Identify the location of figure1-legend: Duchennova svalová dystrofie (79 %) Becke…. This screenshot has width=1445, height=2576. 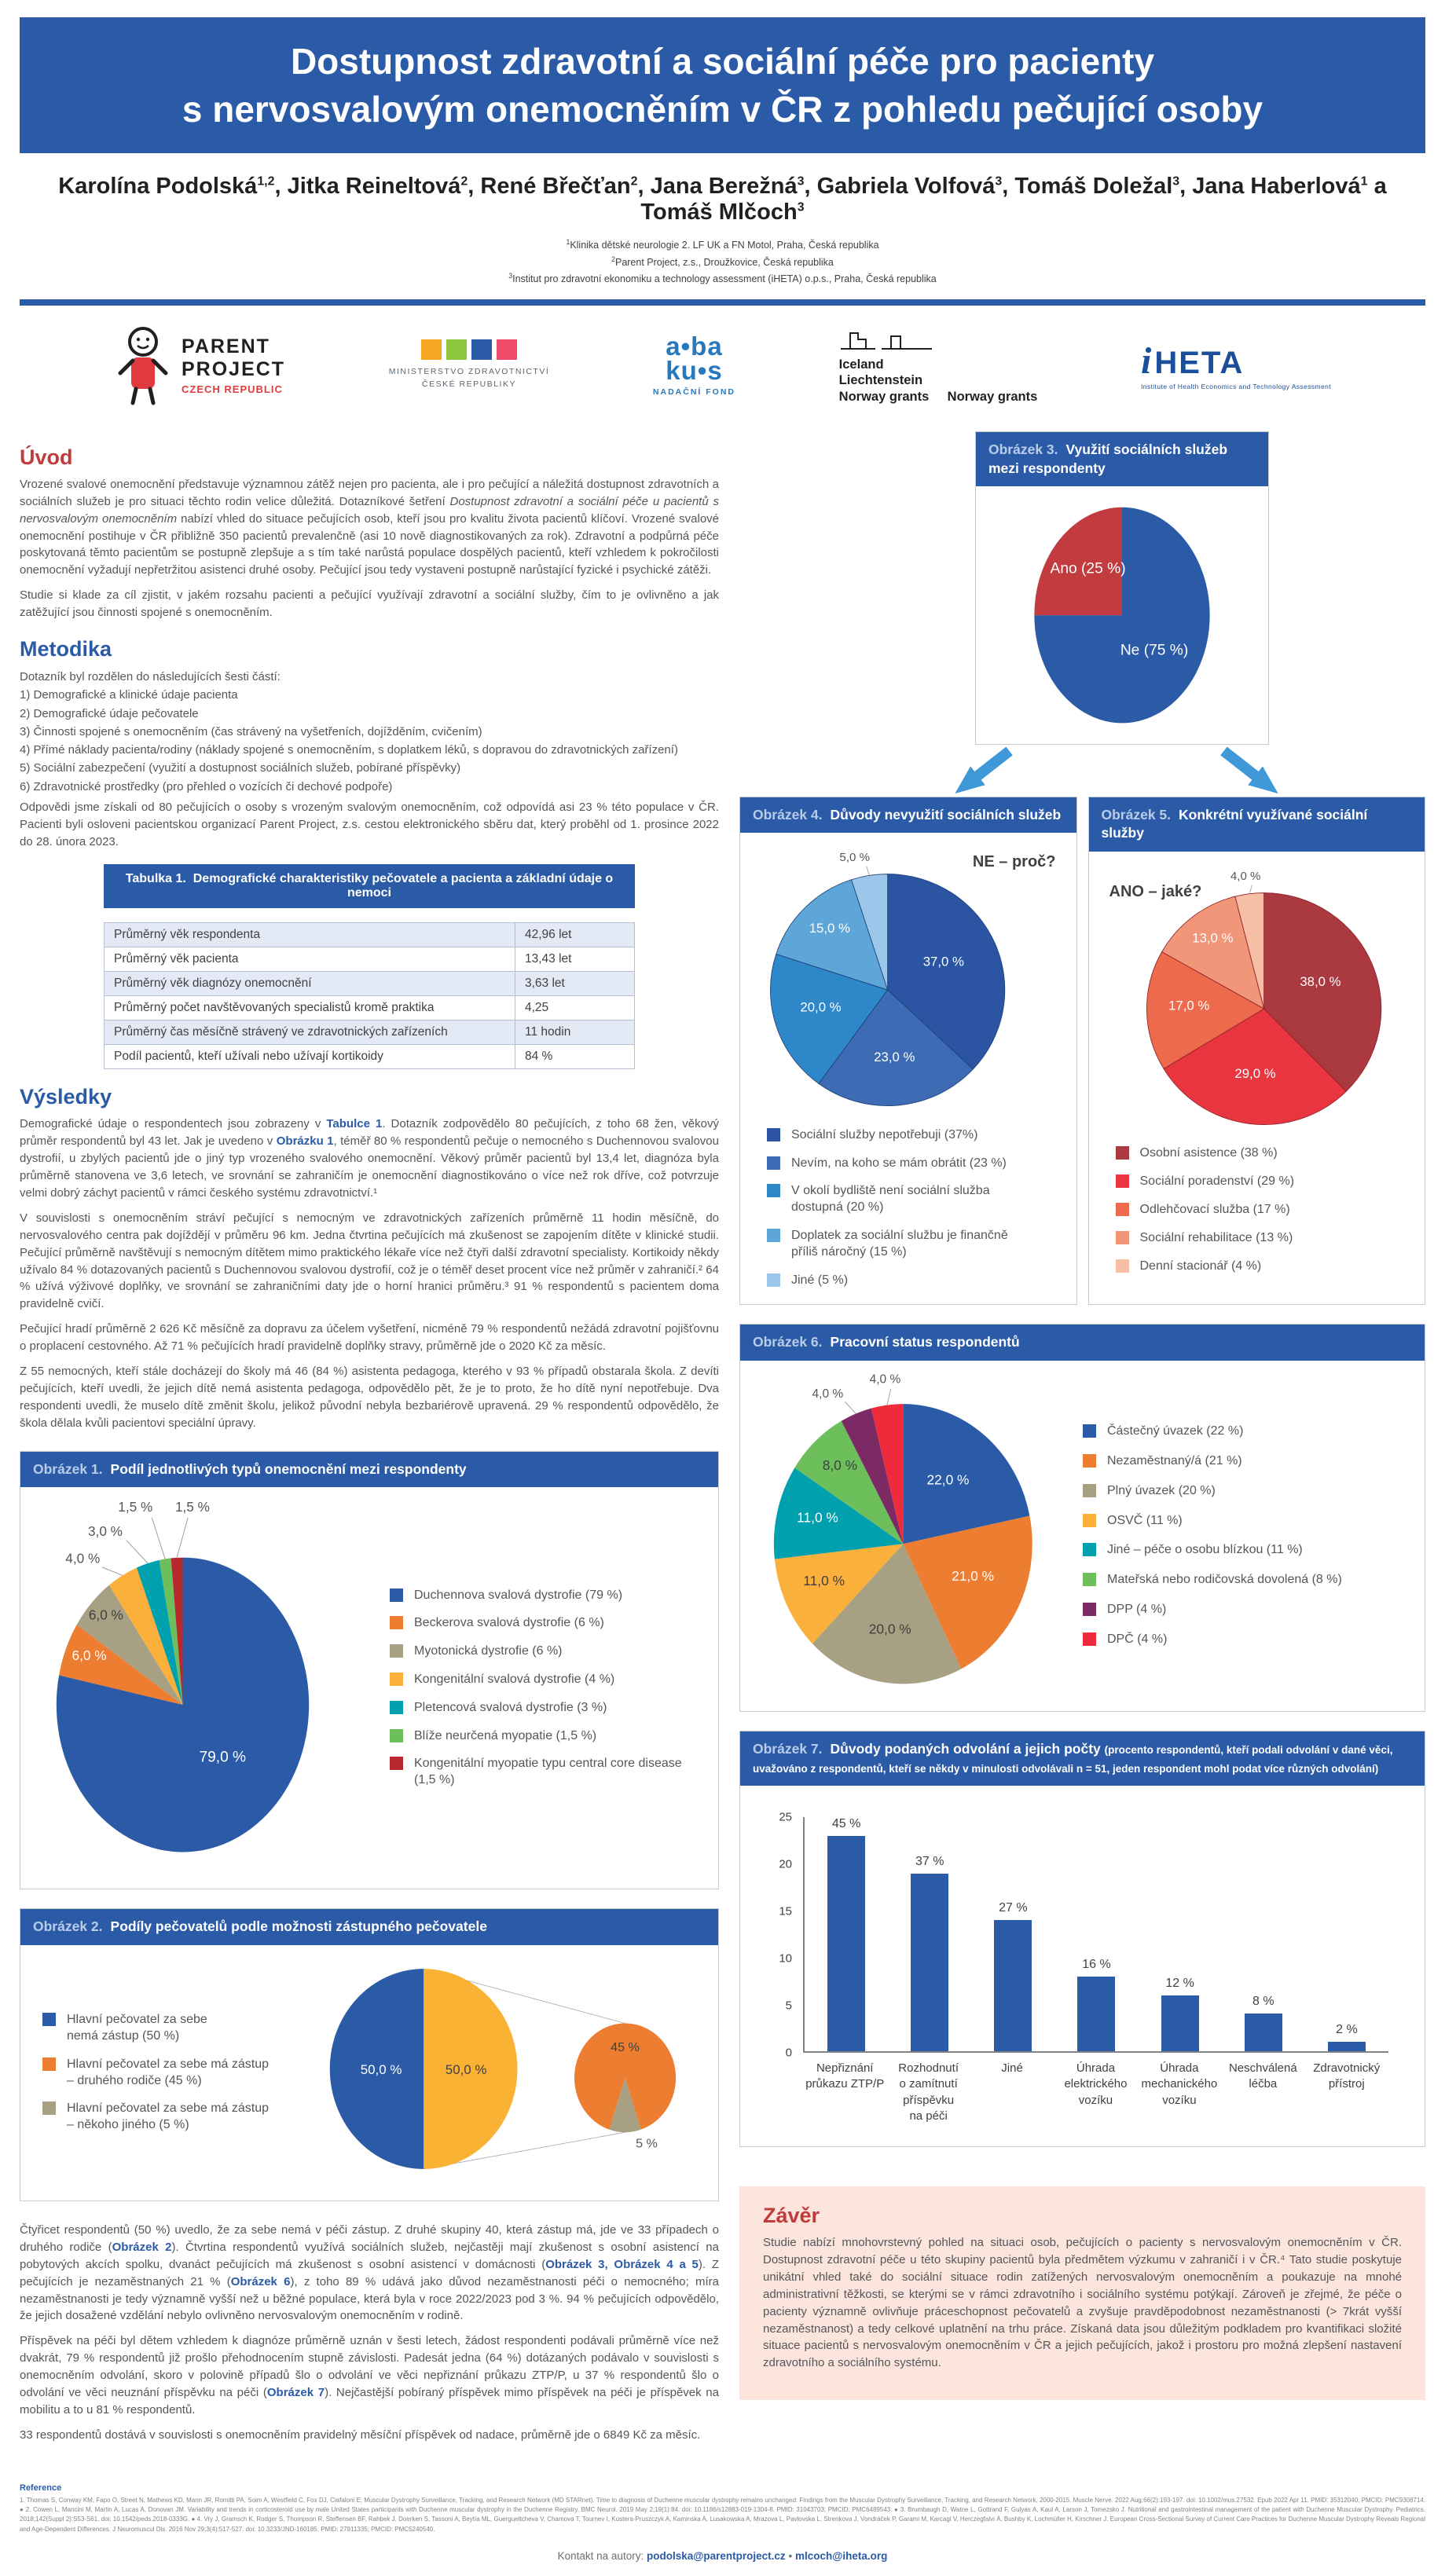
(546, 1688).